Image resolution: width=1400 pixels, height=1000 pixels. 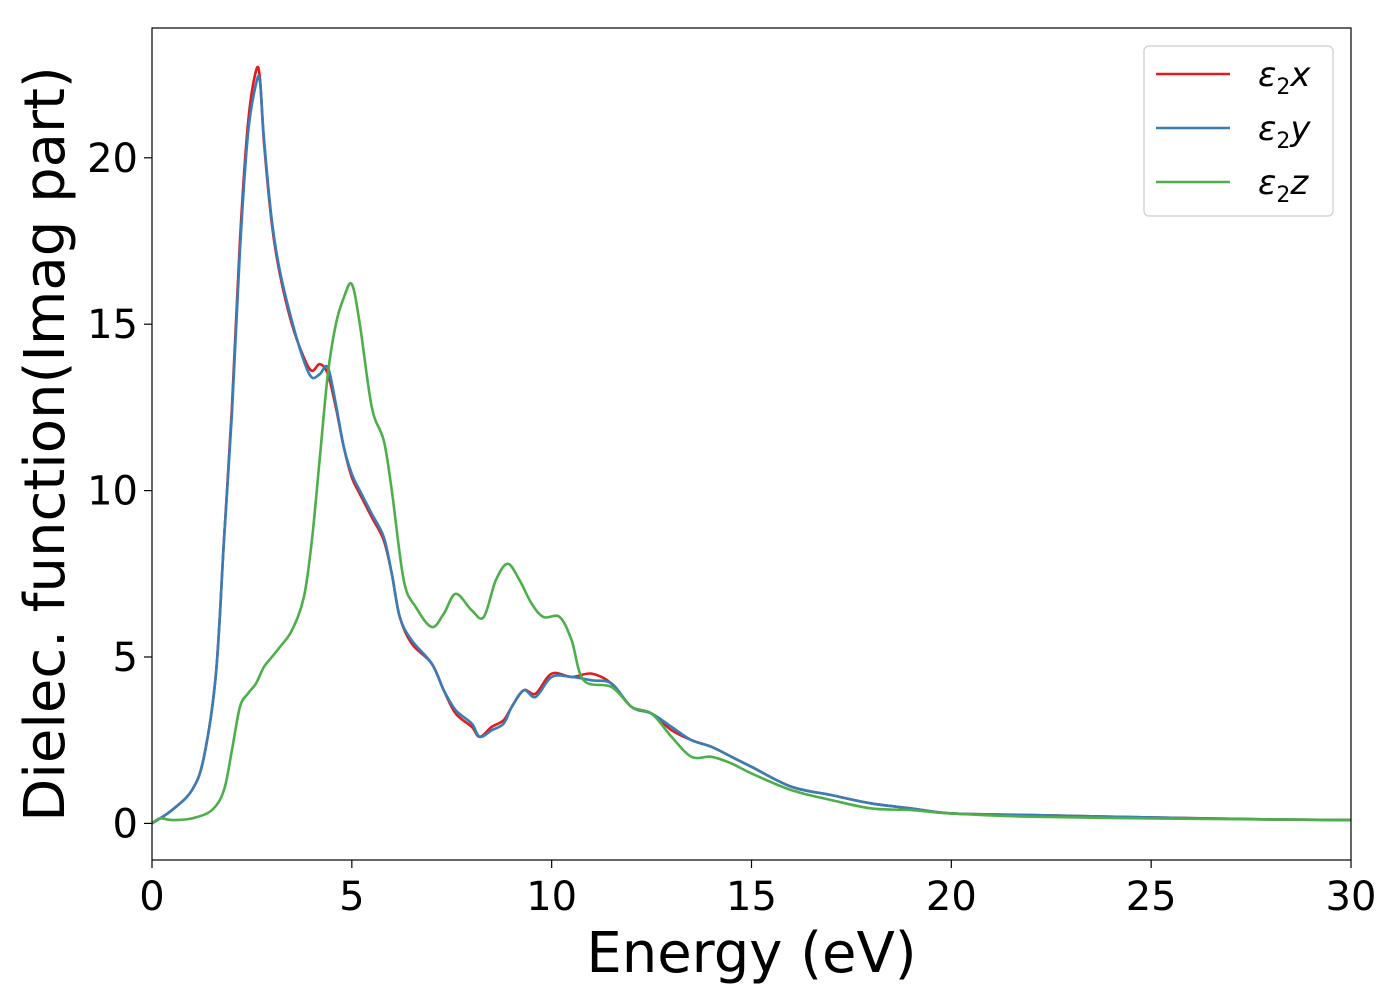 I want to click on x-tick-label: 20, so click(x=951, y=897).